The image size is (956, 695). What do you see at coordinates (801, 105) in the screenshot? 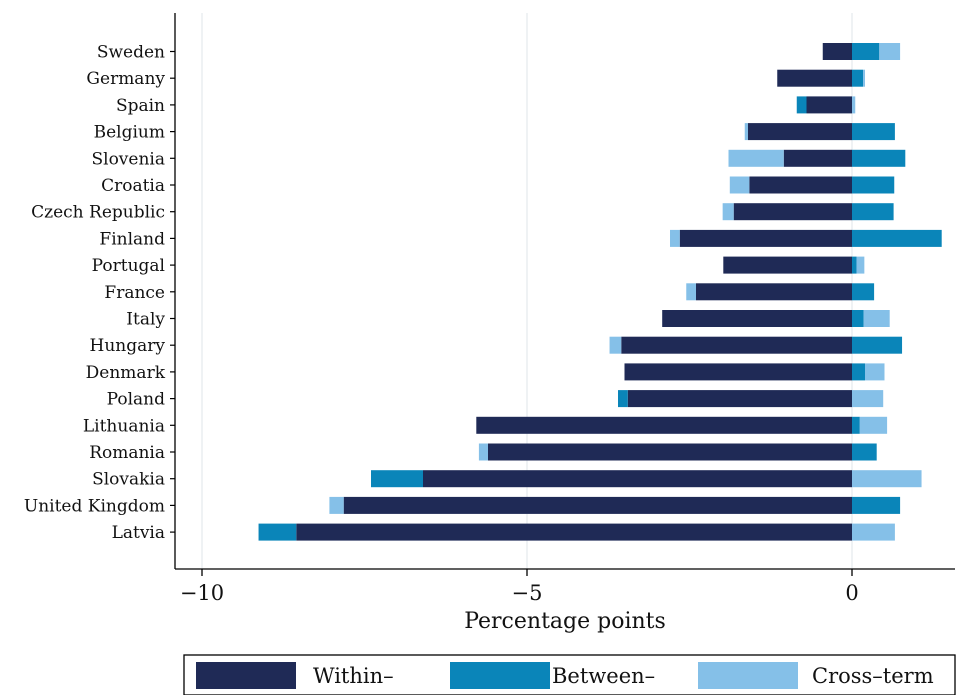
I see `bar-spain-between` at bounding box center [801, 105].